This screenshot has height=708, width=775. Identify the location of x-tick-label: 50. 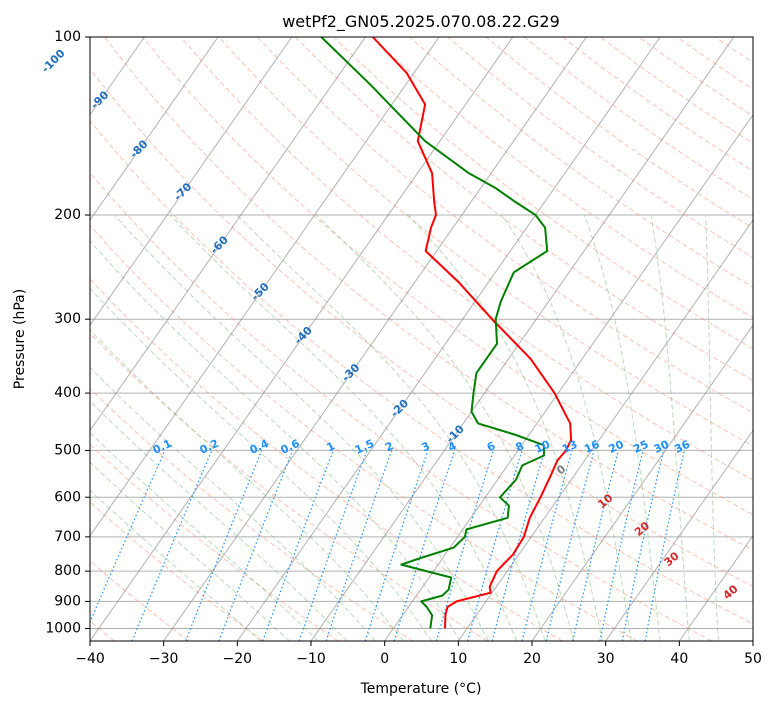
(753, 659).